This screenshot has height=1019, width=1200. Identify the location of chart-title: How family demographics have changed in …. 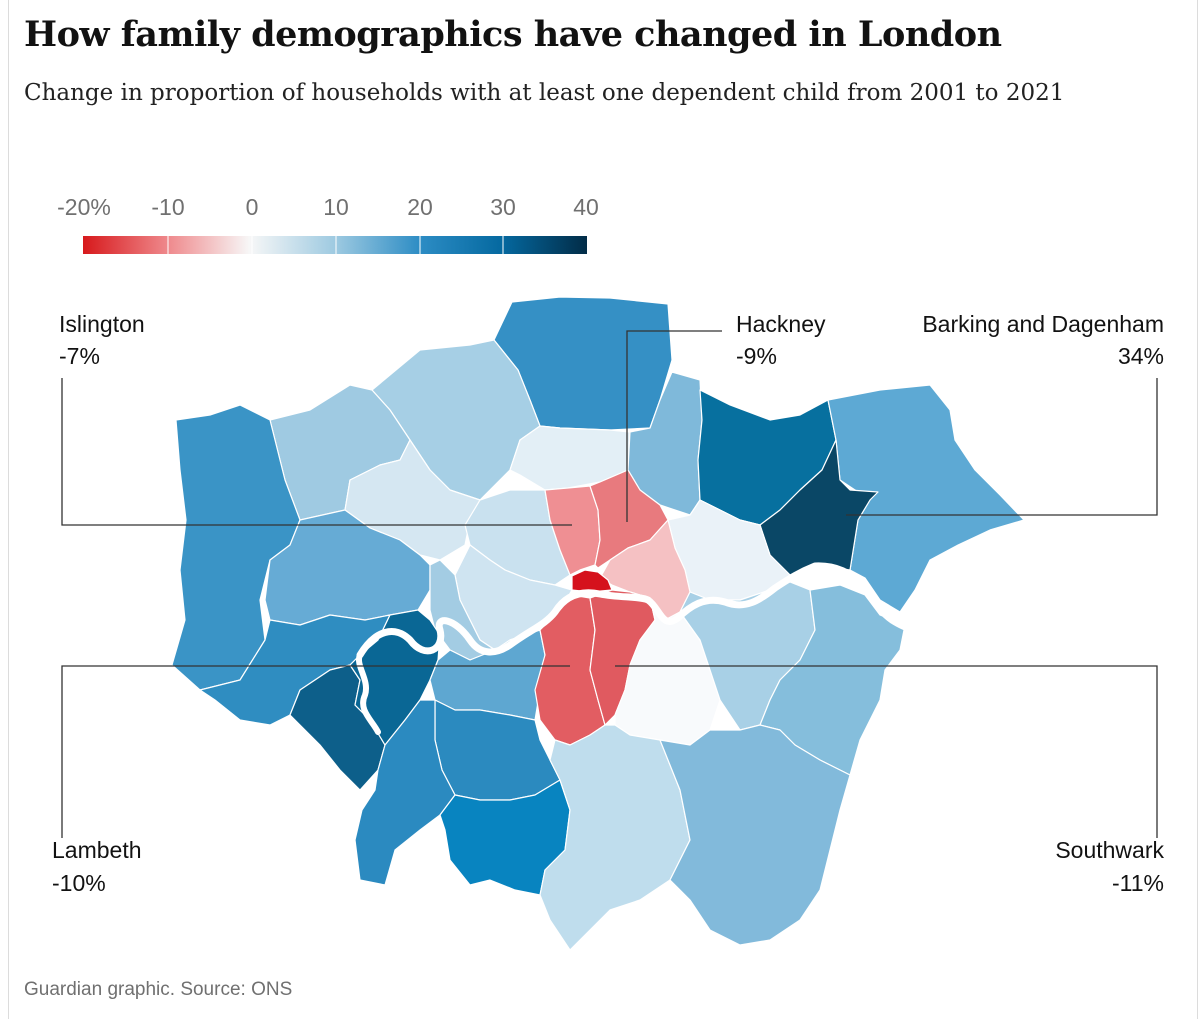
(513, 34).